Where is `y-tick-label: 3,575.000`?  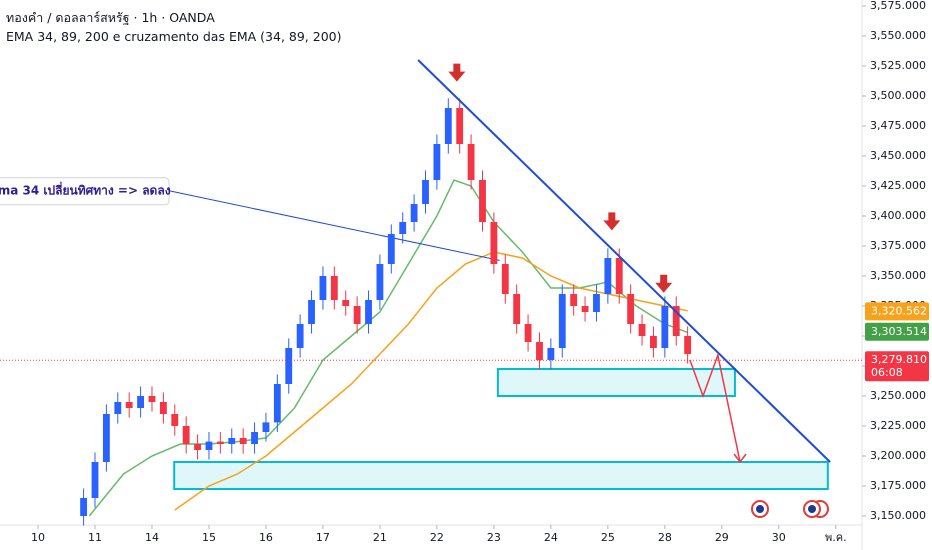
y-tick-label: 3,575.000 is located at coordinates (898, 6).